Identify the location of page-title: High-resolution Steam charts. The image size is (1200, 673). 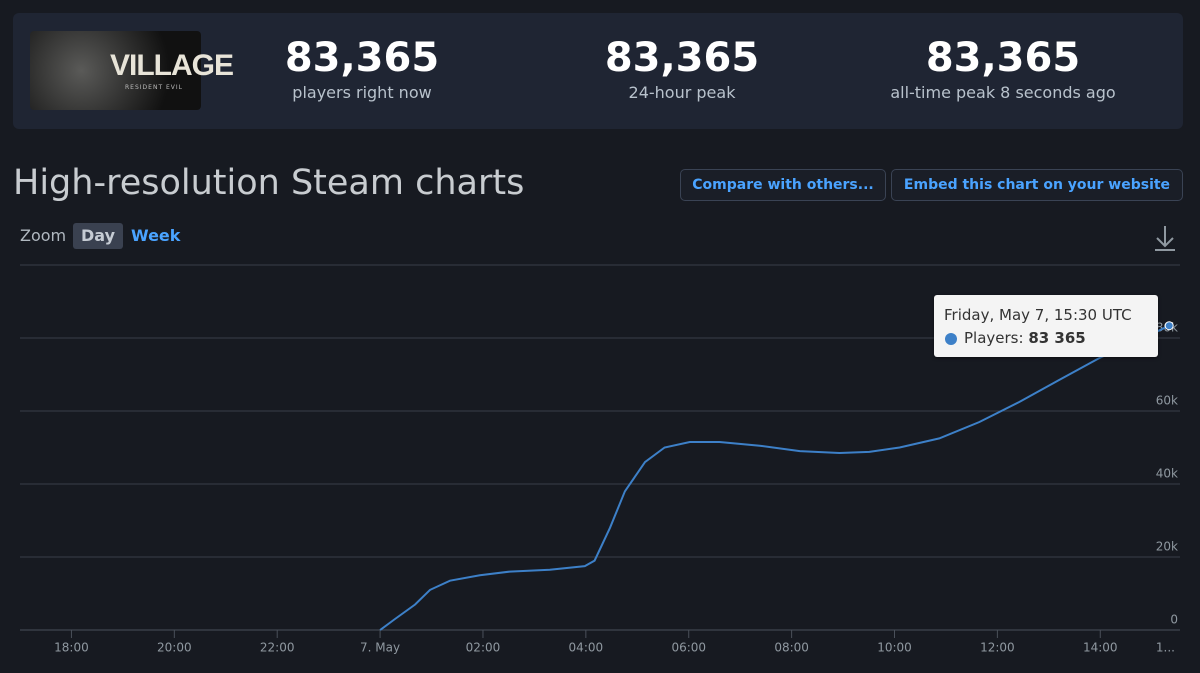
(269, 183).